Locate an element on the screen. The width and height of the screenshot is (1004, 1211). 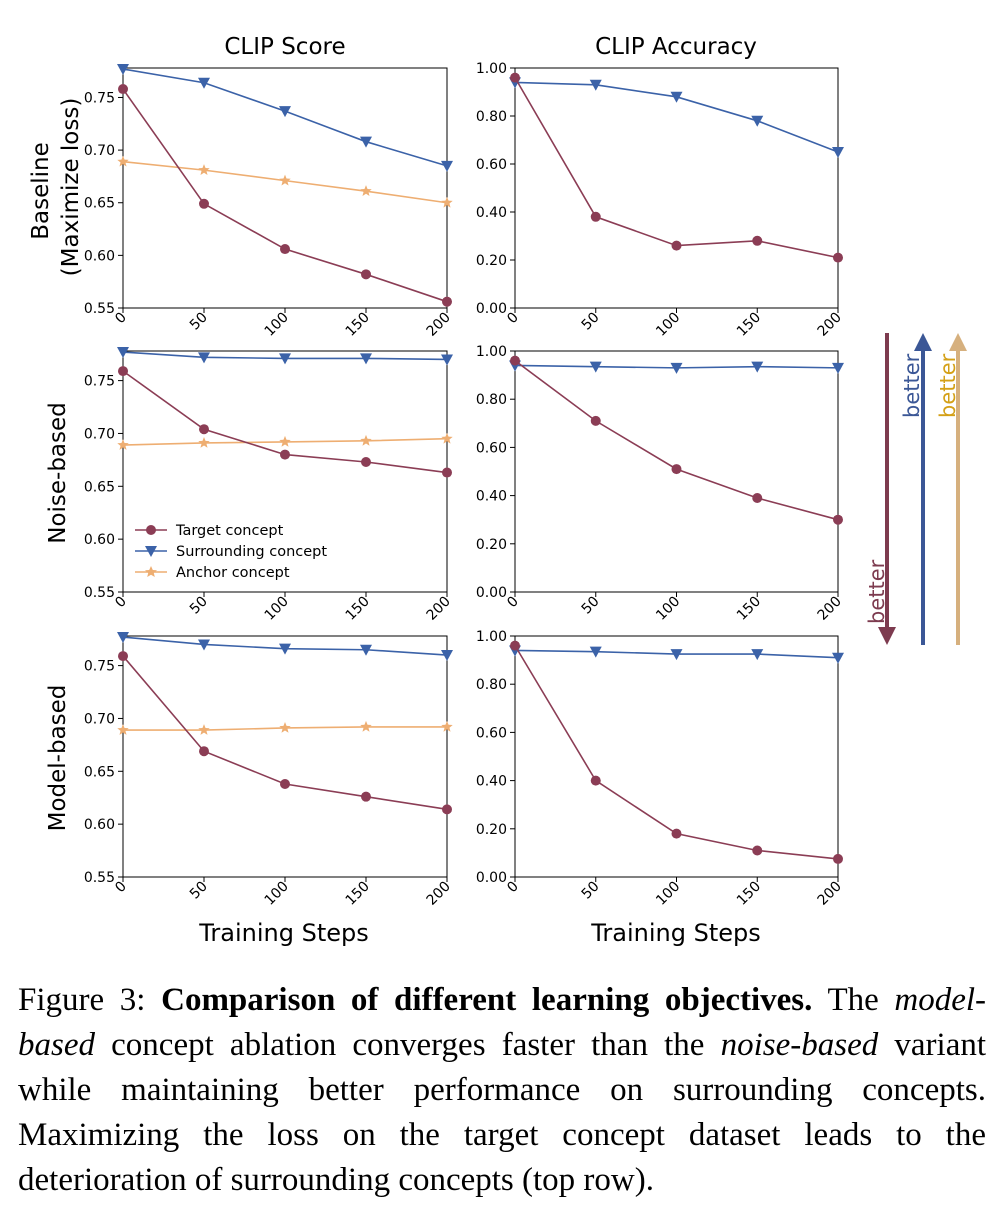
chart-panel-2: 0.00 0.20 0.40 0.60 0.80 1.00 0 50 100 150 200 is located at coordinates (660, 200).